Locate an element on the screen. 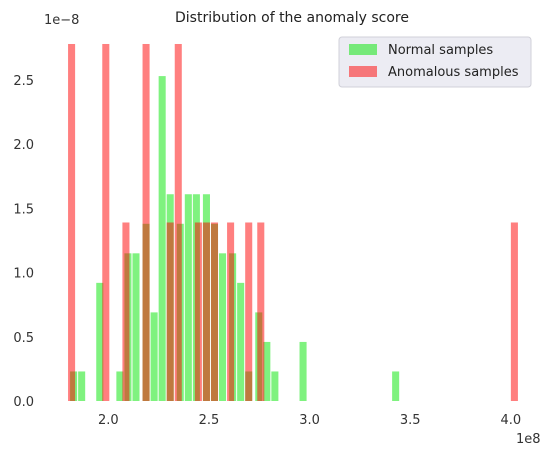 This screenshot has height=455, width=556. legend-label-anomalous: Anomalous samples is located at coordinates (453, 72).